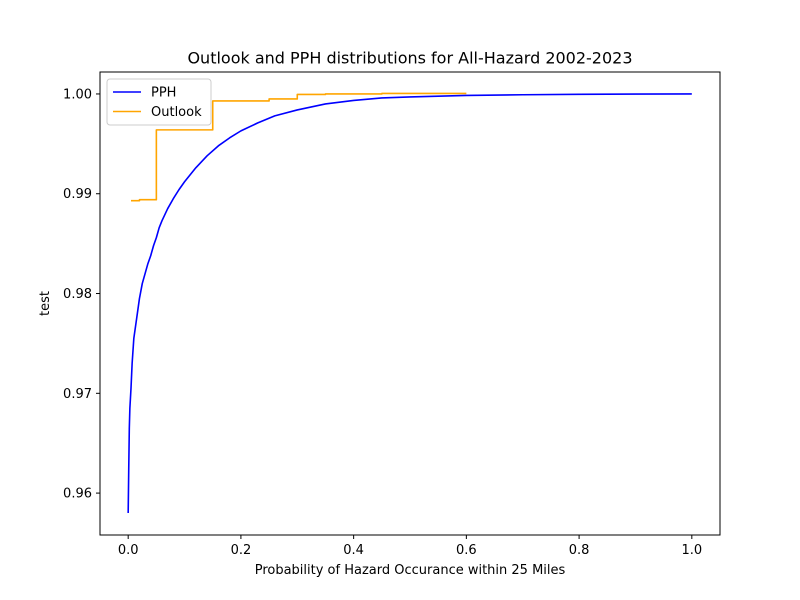 The width and height of the screenshot is (800, 600). What do you see at coordinates (241, 550) in the screenshot?
I see `x-tick-label: 0.2` at bounding box center [241, 550].